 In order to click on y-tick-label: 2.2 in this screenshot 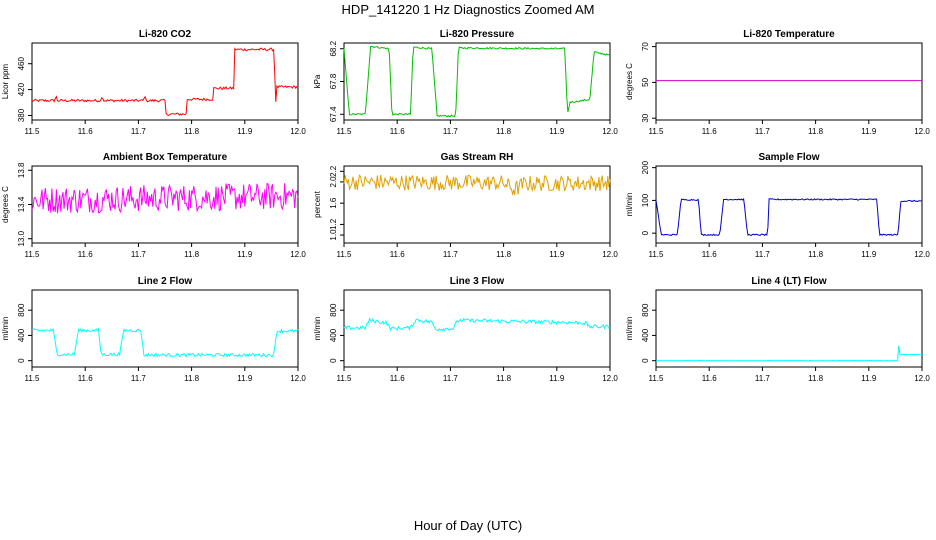, I will do `click(333, 171)`.